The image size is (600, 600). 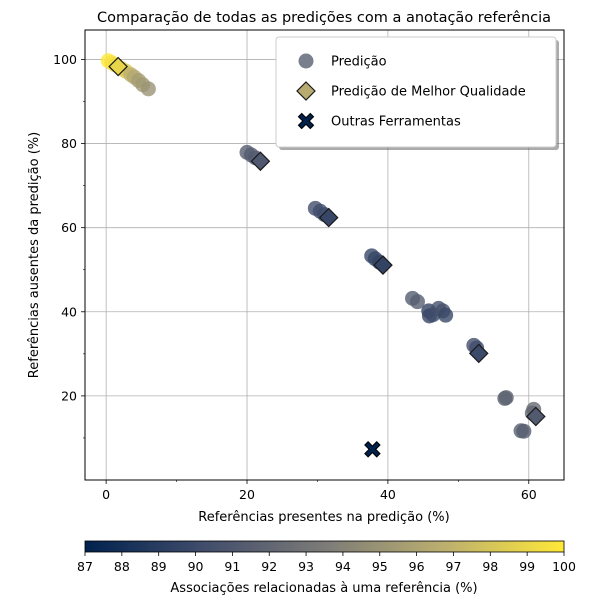 What do you see at coordinates (490, 566) in the screenshot?
I see `colorbar-tick-label: 98` at bounding box center [490, 566].